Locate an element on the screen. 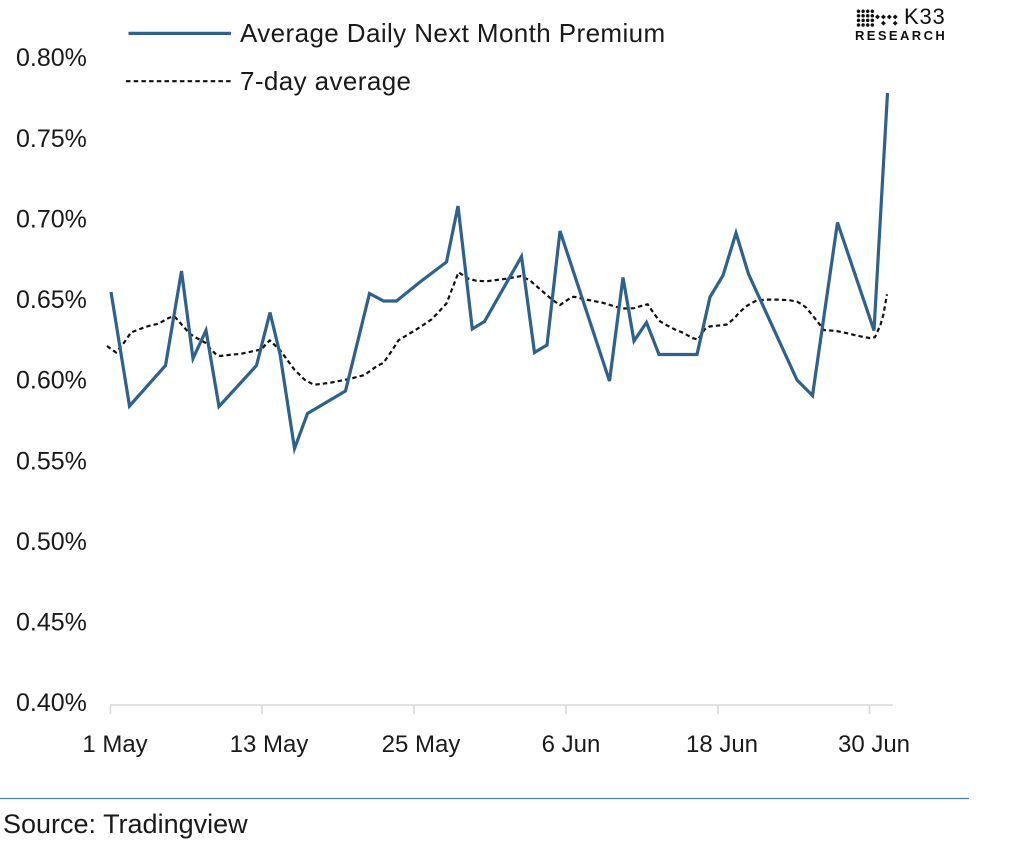  svg-text: 0.80% is located at coordinates (51, 58).